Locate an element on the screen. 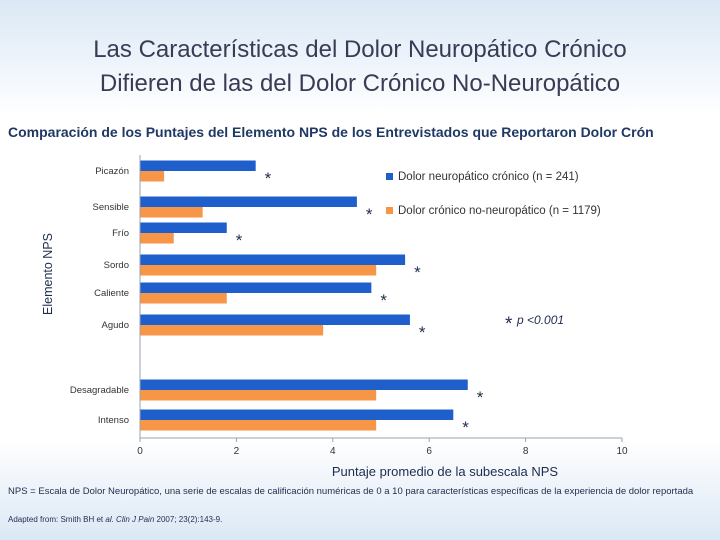 This screenshot has width=720, height=540. significance-marker-sordo: * is located at coordinates (417, 272).